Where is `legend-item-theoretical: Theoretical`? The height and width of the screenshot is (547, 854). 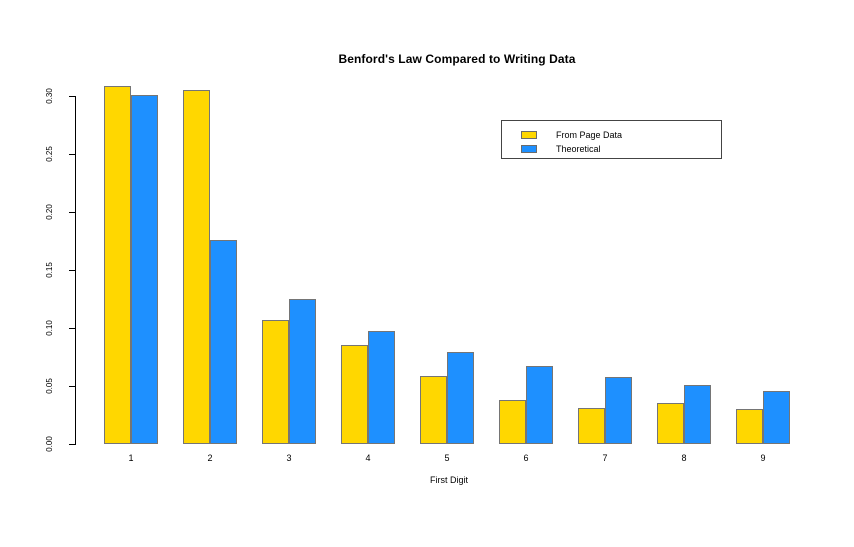
legend-item-theoretical: Theoretical is located at coordinates (561, 149).